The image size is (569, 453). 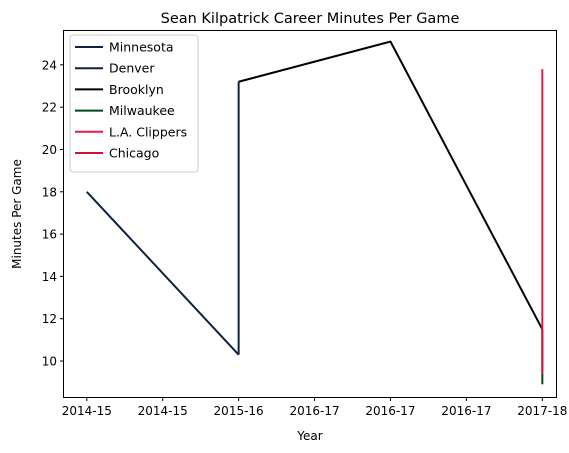 I want to click on legend-entry: L.A. Clippers, so click(x=148, y=131).